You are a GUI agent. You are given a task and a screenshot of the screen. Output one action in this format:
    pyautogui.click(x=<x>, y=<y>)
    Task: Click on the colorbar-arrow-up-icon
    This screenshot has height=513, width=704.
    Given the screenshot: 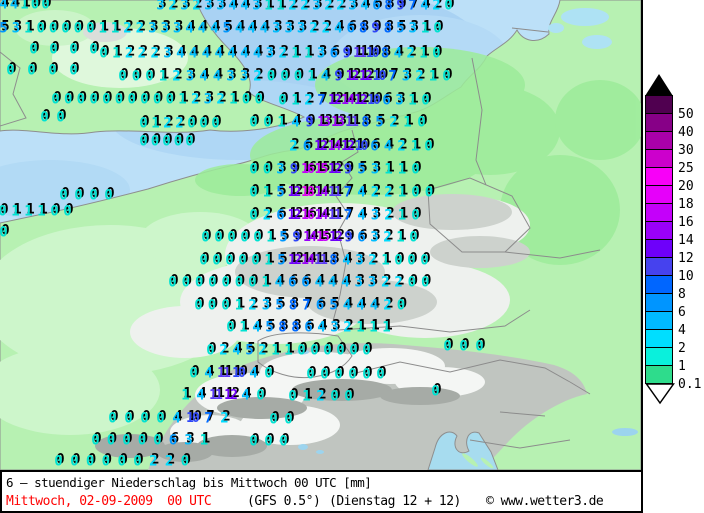 What is the action you would take?
    pyautogui.click(x=659, y=85)
    